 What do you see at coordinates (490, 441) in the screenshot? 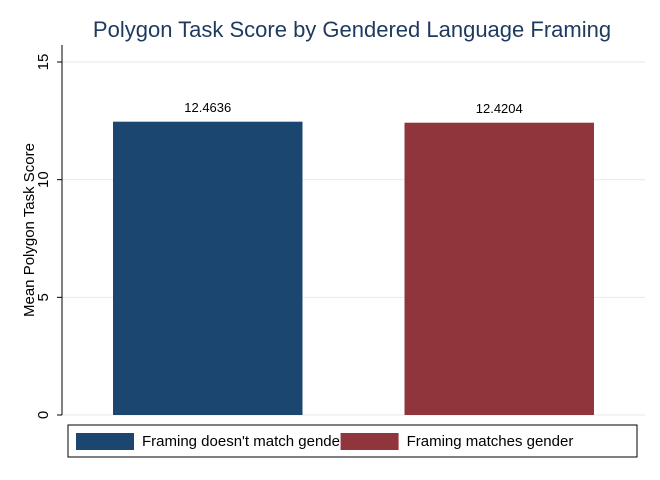
I see `legend-label: Framing matches gender` at bounding box center [490, 441].